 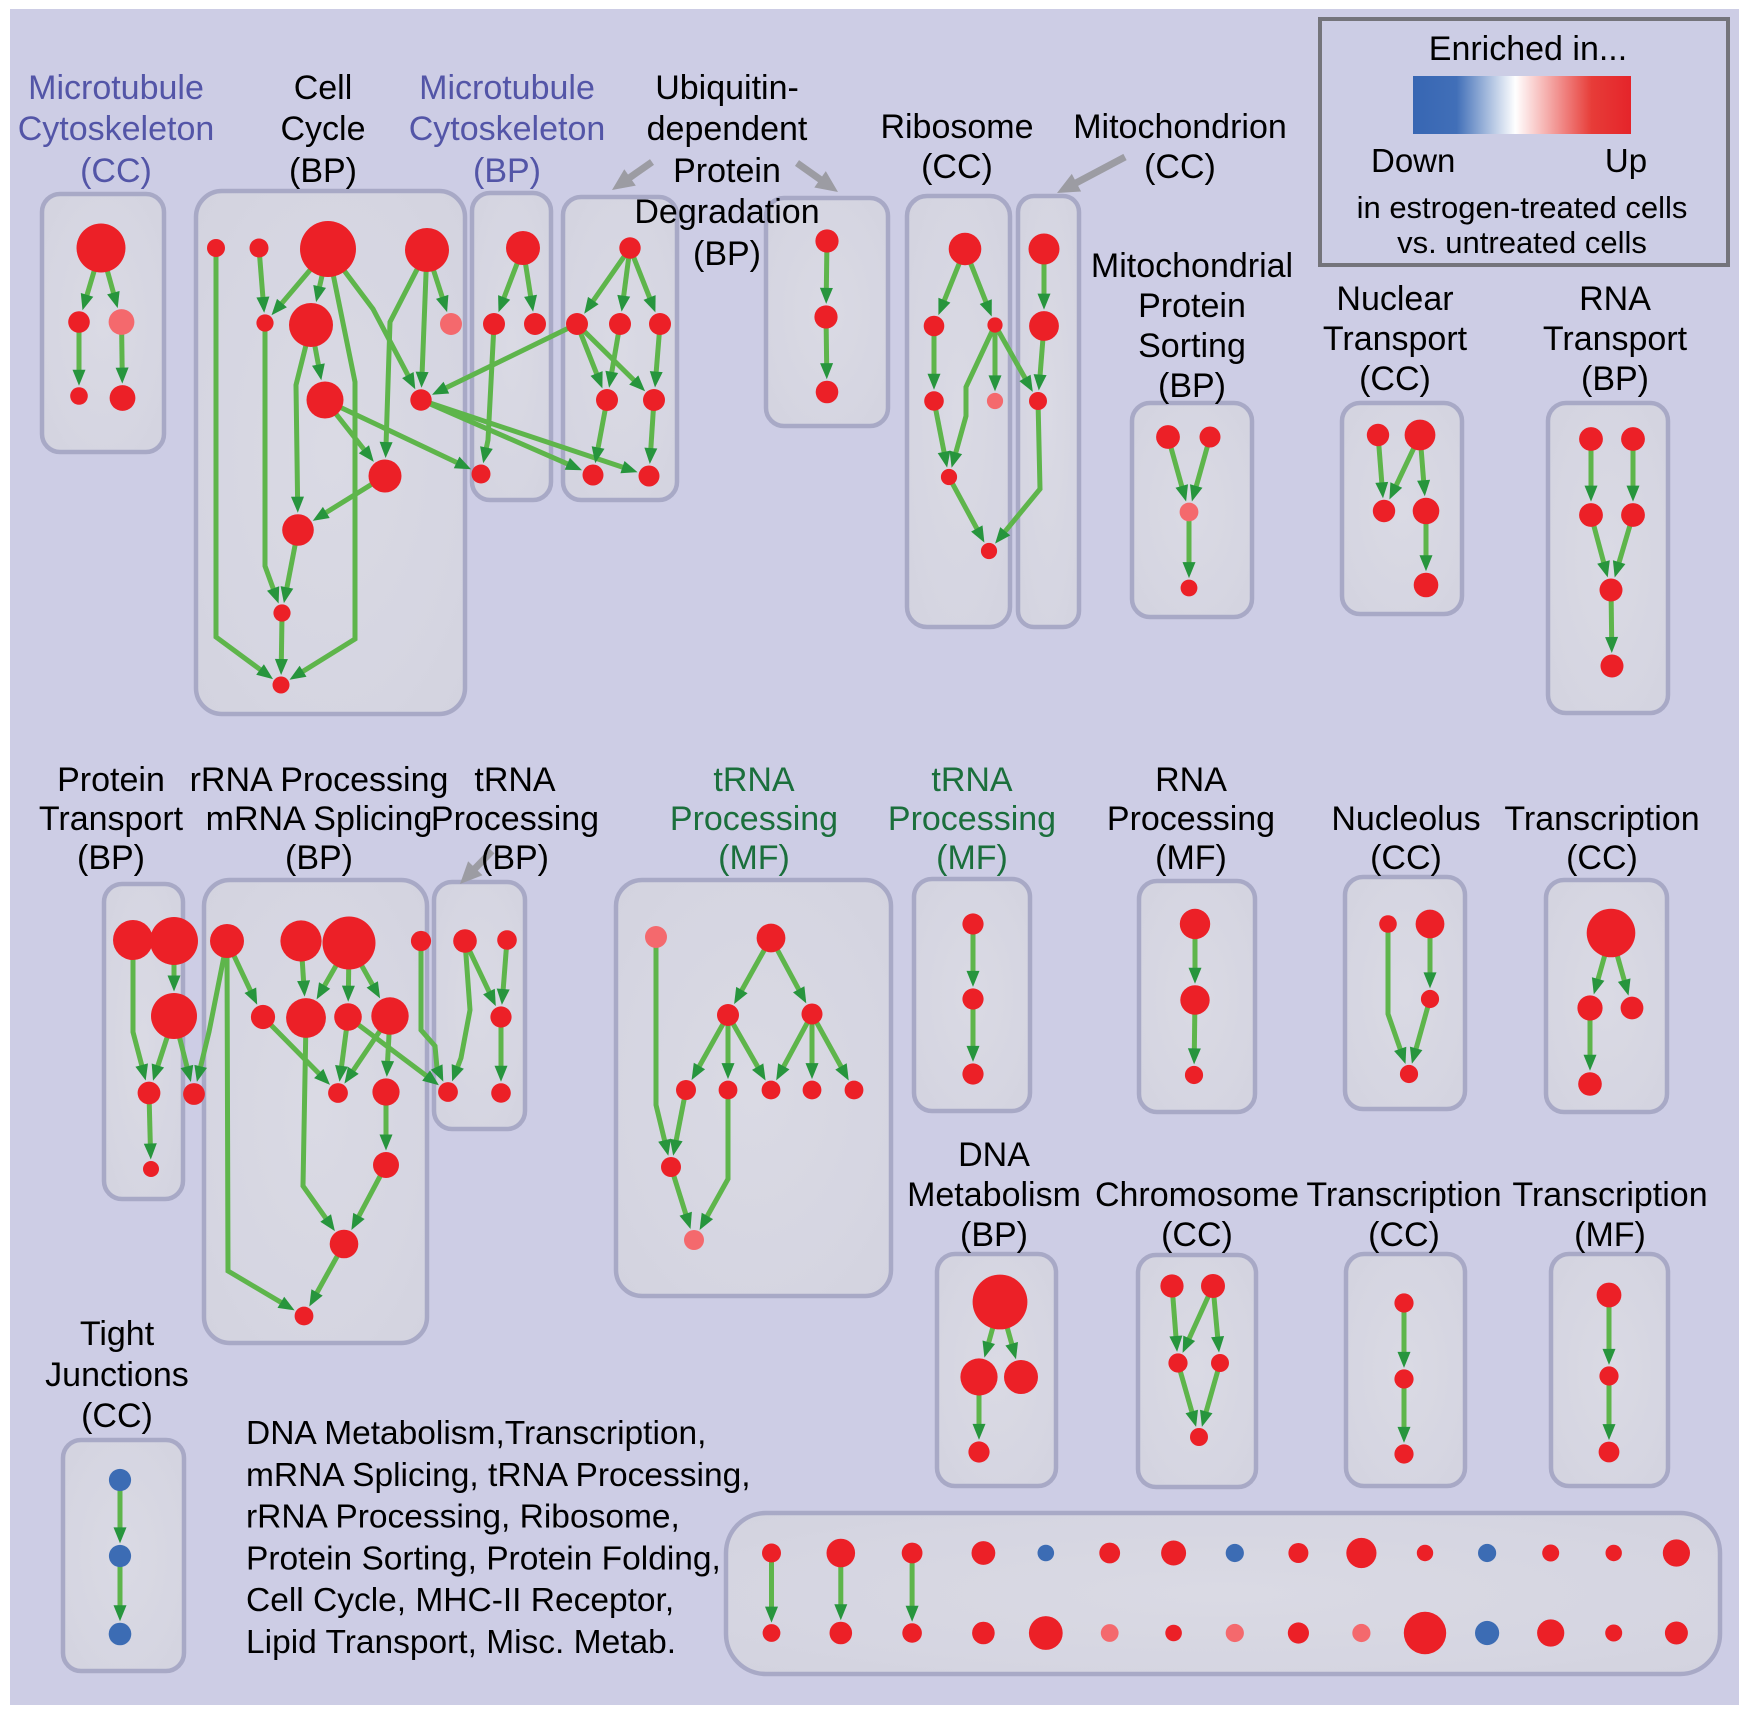 I want to click on svg-text: mRNA Splicing, so click(x=319, y=819).